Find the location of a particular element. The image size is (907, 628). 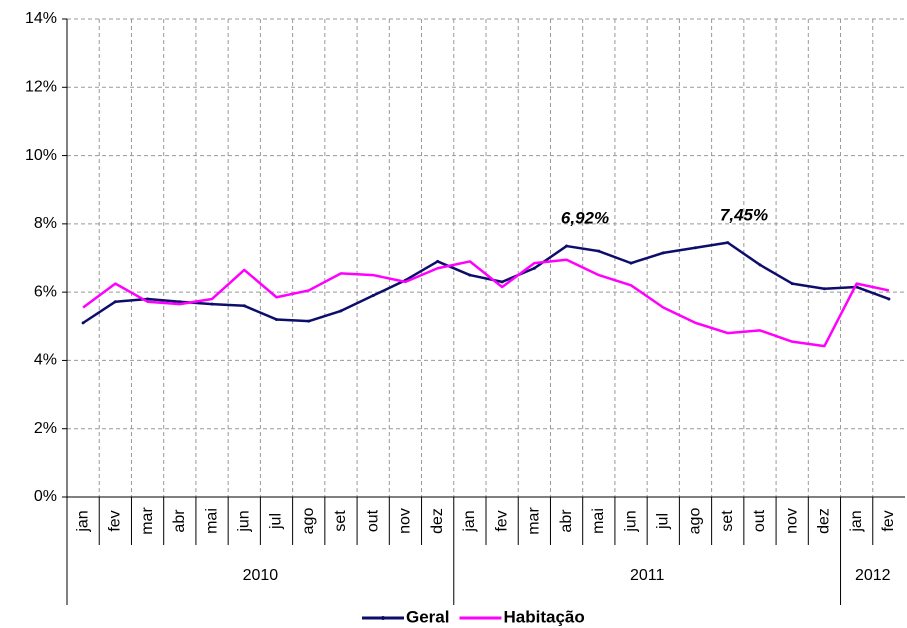

legend-point is located at coordinates (383, 618).